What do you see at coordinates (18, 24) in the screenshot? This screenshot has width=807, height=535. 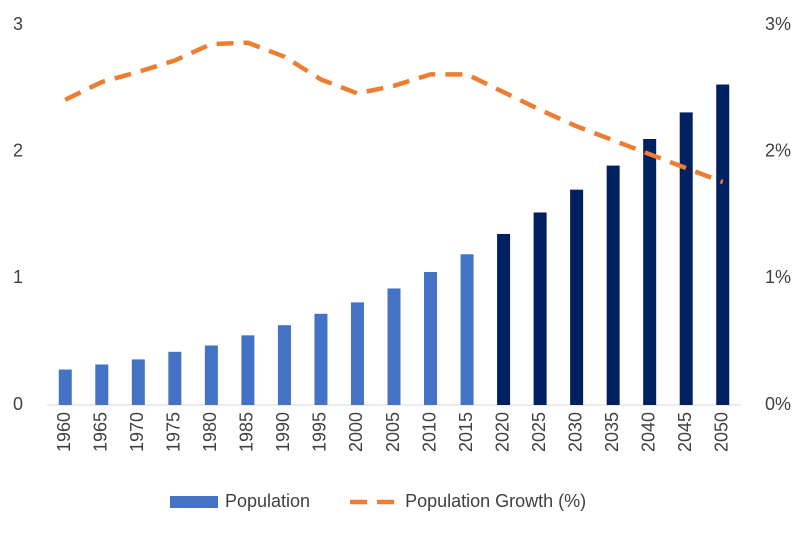 I see `y-tick-label: 3` at bounding box center [18, 24].